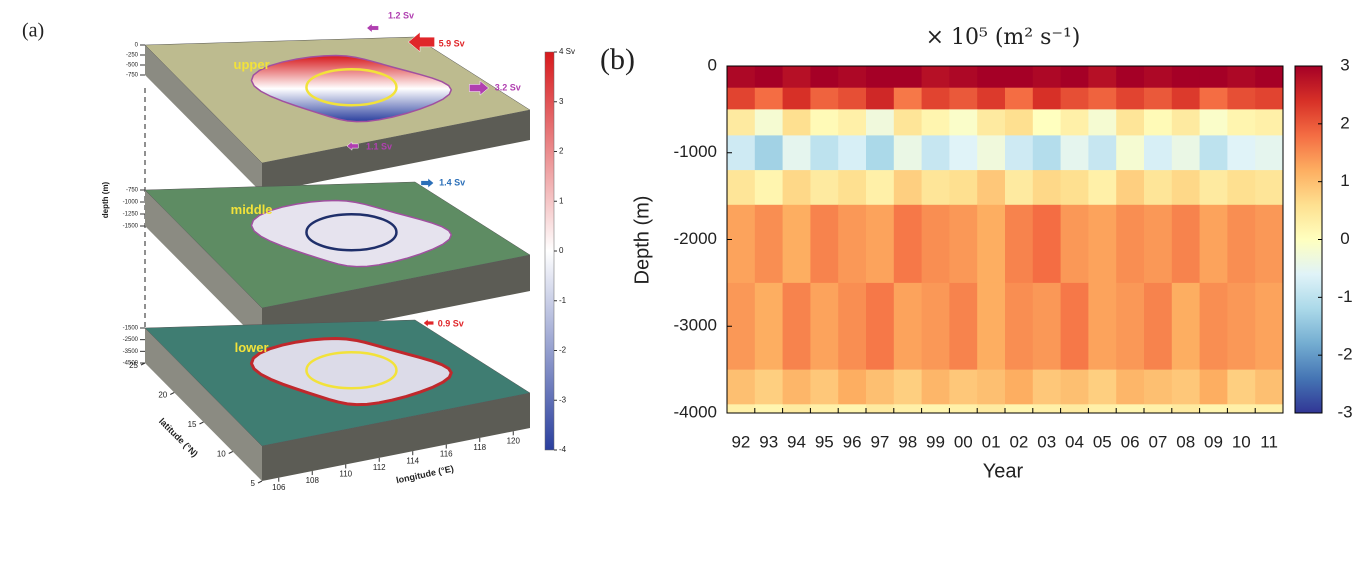 This screenshot has width=1366, height=564. Describe the element at coordinates (132, 56) in the screenshot. I see `depth-tick-label: -250` at that location.